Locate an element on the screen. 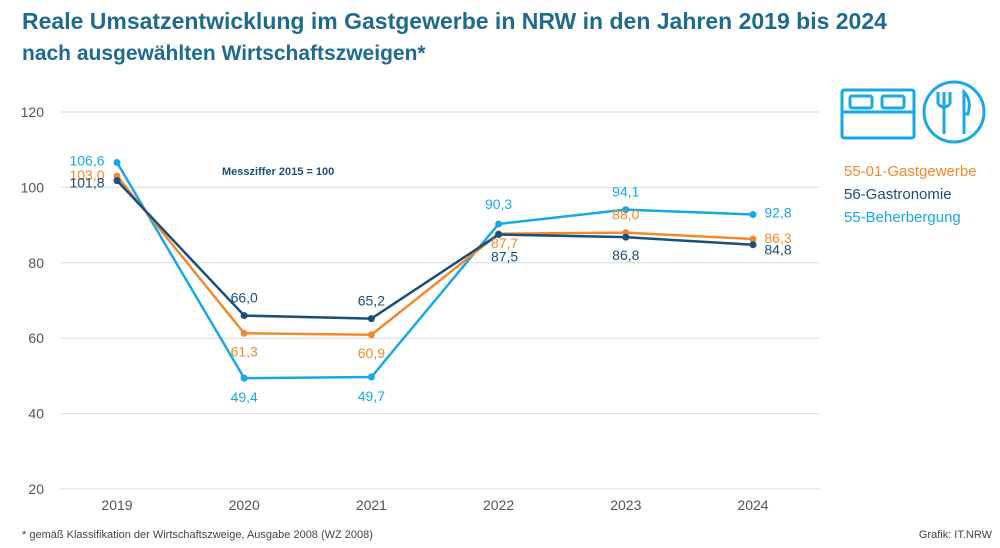 The image size is (1000, 548). source-credit: Grafik: IT.NRW is located at coordinates (955, 535).